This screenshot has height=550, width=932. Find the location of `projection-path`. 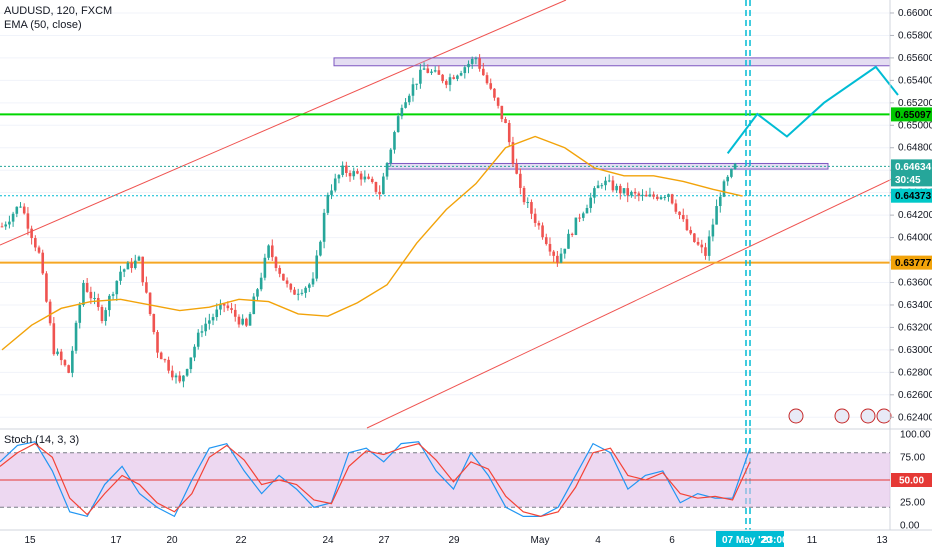

projection-path is located at coordinates (812, 109).